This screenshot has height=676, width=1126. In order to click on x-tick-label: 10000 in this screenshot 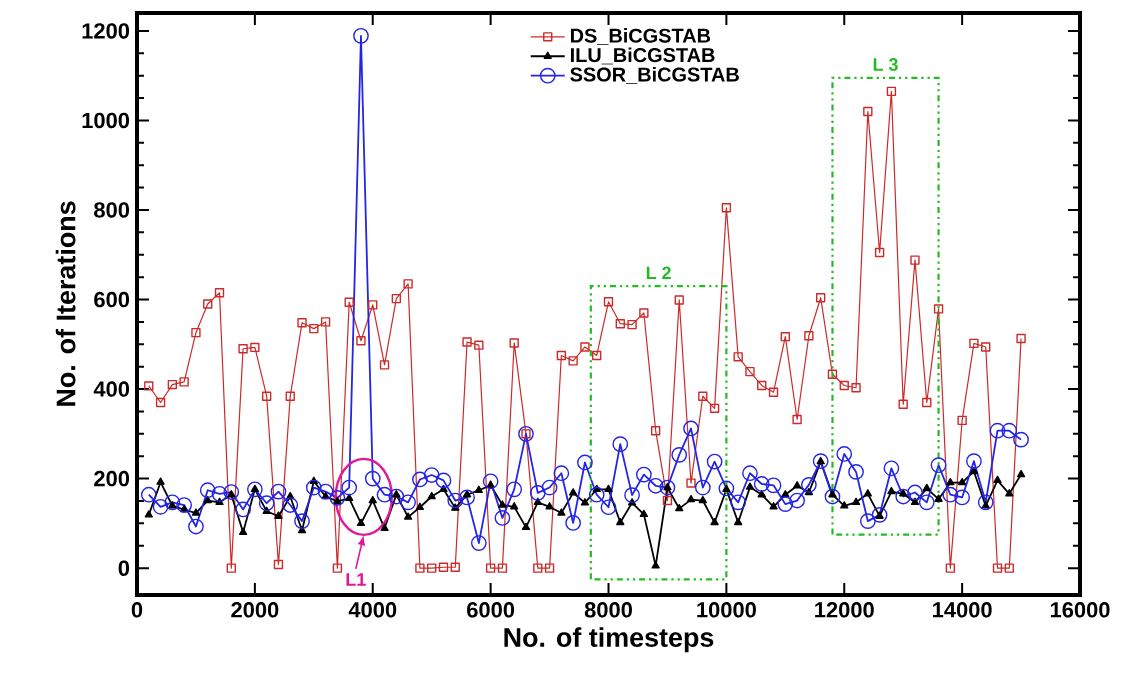, I will do `click(726, 610)`.